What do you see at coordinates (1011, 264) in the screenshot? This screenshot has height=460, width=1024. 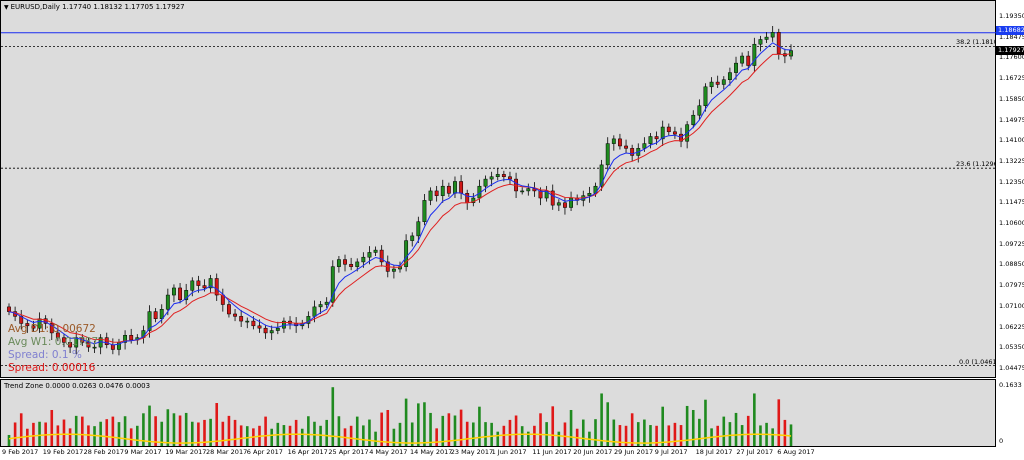 I see `price-tick: 1.08850` at bounding box center [1011, 264].